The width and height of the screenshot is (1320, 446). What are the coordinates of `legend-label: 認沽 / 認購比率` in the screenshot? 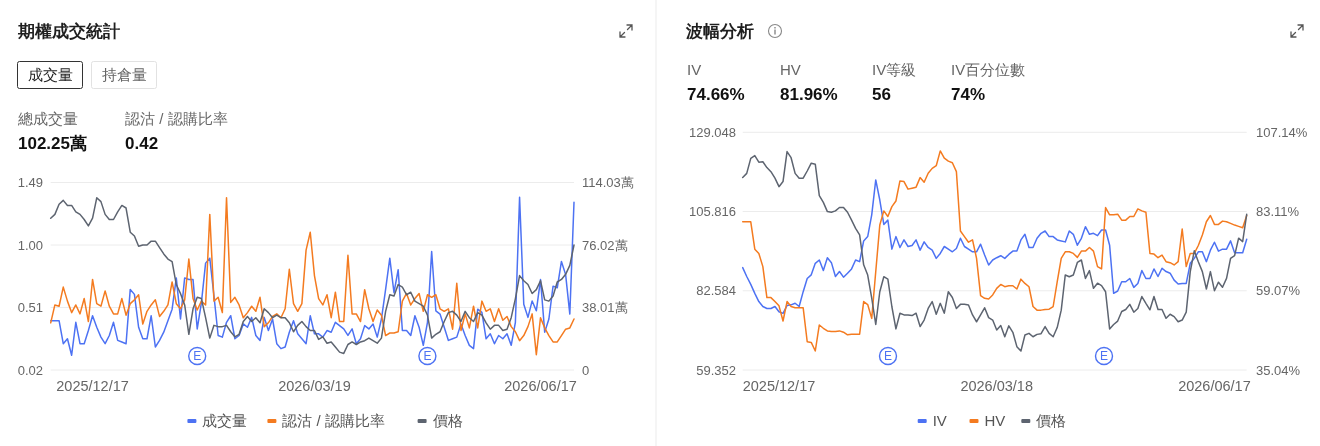 It's located at (333, 421).